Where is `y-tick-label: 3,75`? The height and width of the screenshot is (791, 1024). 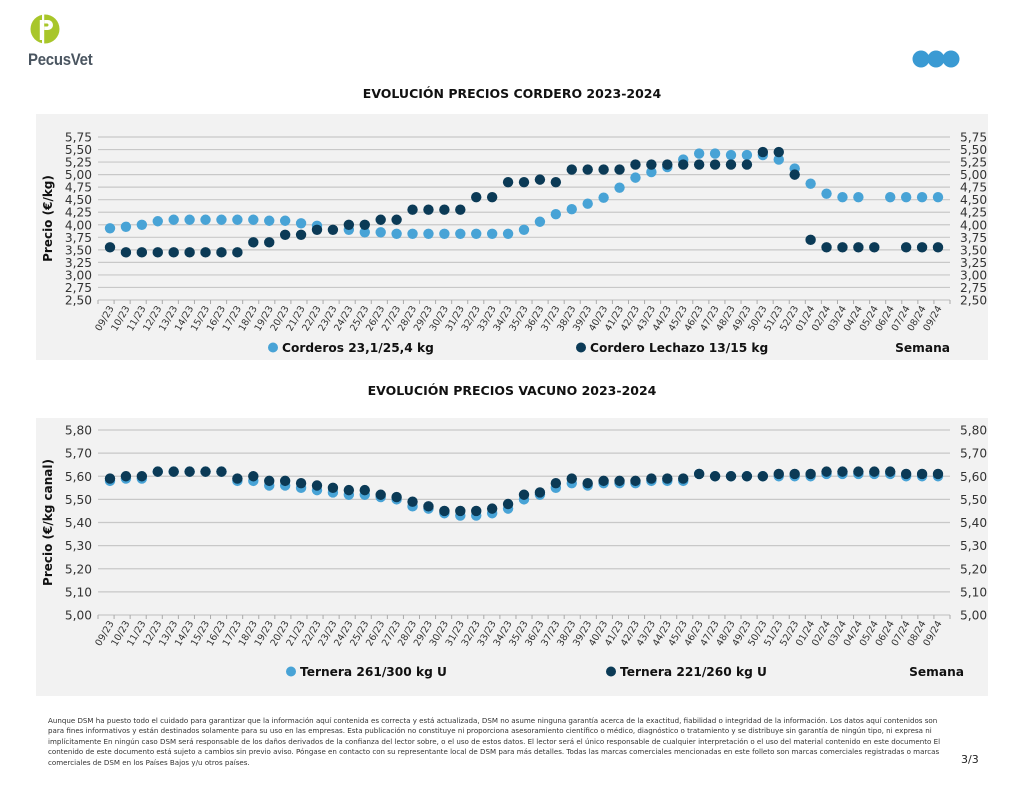
y-tick-label: 3,75 is located at coordinates (78, 238).